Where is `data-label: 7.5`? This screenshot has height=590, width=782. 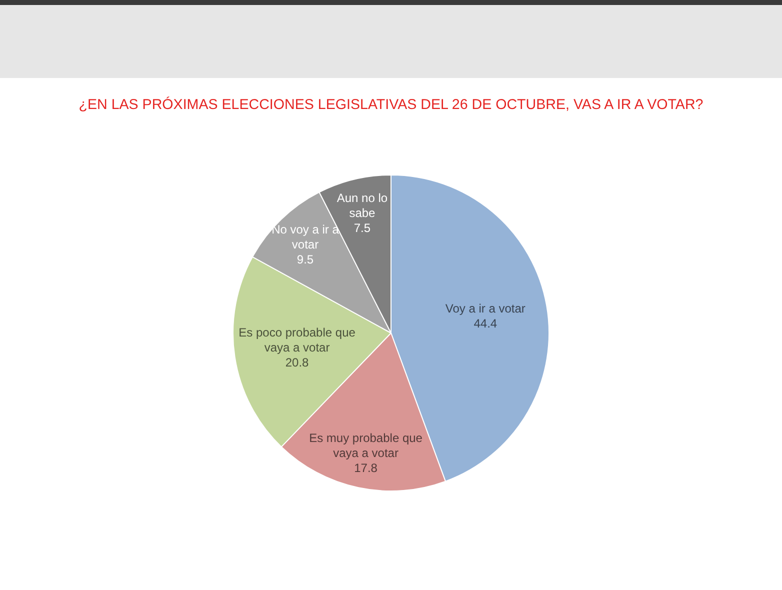 data-label: 7.5 is located at coordinates (362, 228).